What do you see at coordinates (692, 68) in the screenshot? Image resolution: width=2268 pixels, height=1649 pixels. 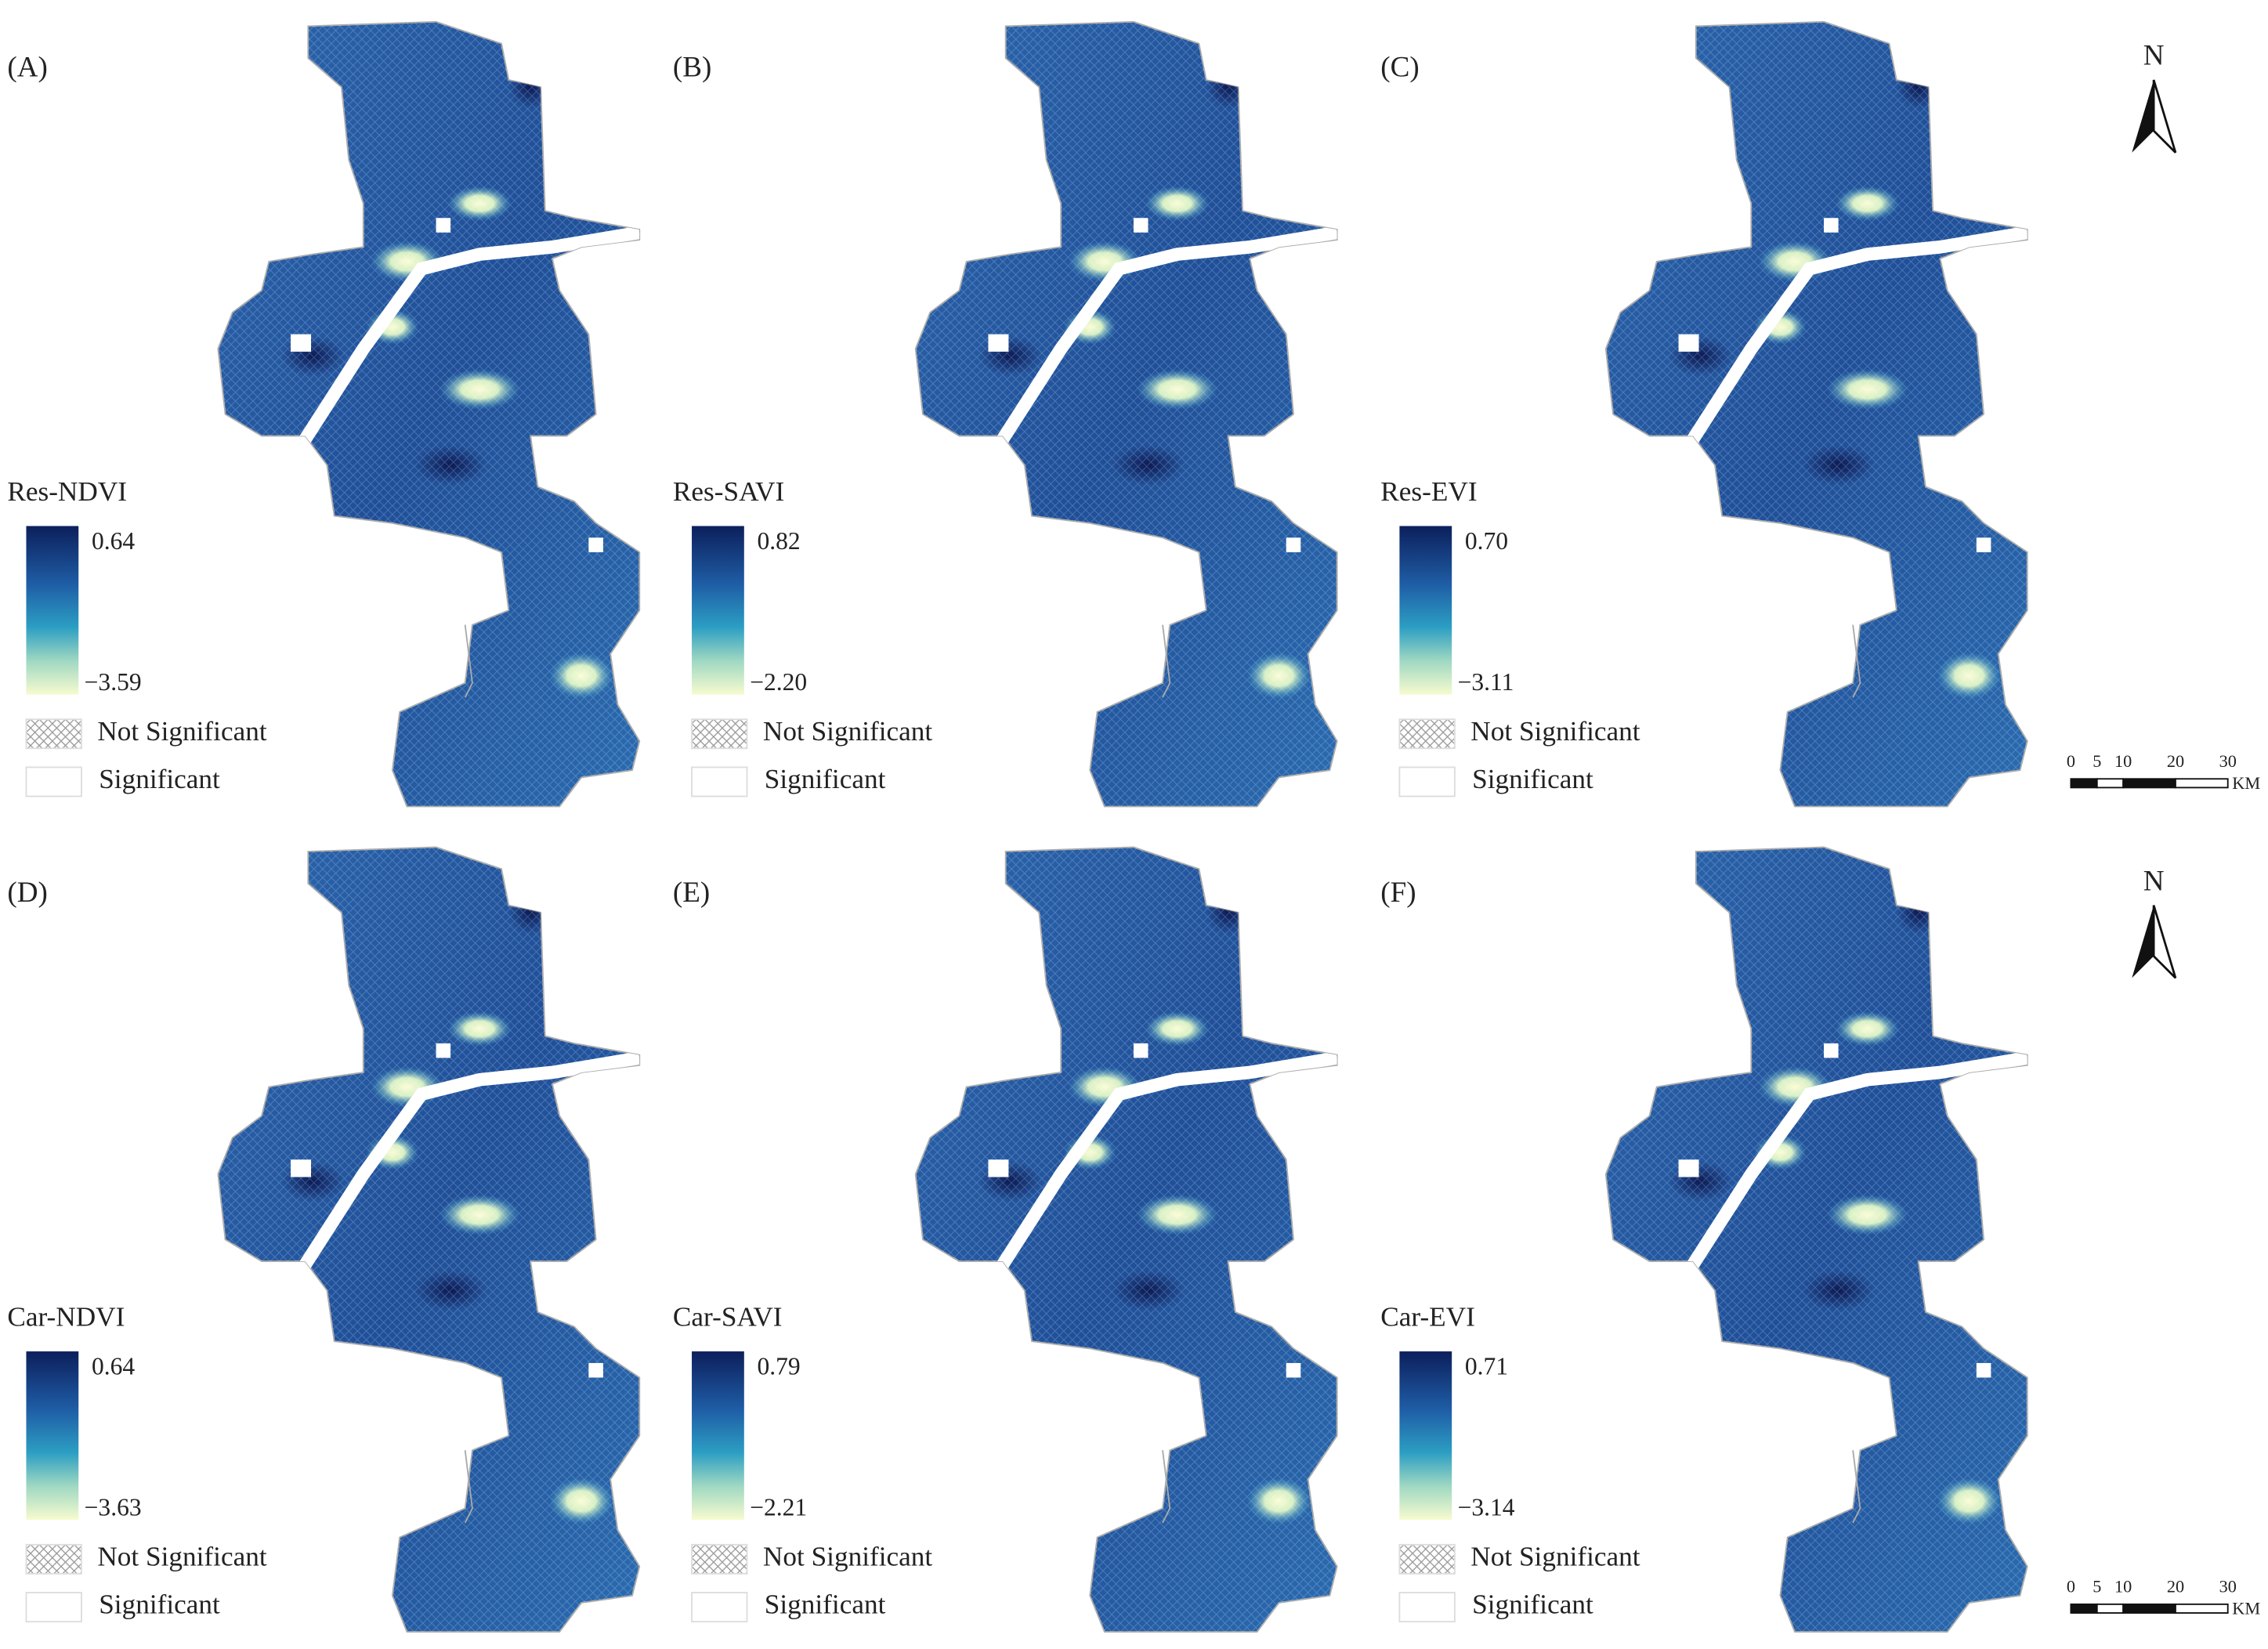 I see `panel-label: (B)` at bounding box center [692, 68].